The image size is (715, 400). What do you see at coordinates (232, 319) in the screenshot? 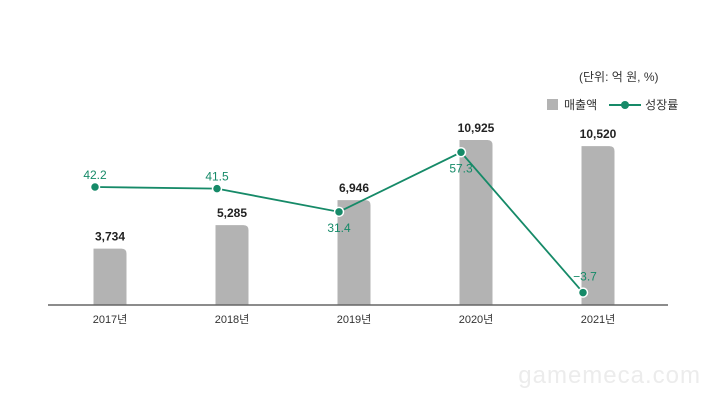
I see `x-tick-label: 2018년` at bounding box center [232, 319].